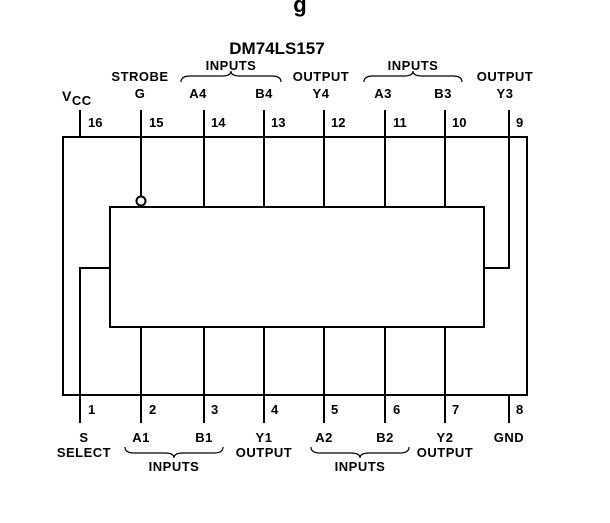 The height and width of the screenshot is (523, 610). Describe the element at coordinates (413, 65) in the screenshot. I see `top-inputs-group-2-label: INPUTS` at that location.